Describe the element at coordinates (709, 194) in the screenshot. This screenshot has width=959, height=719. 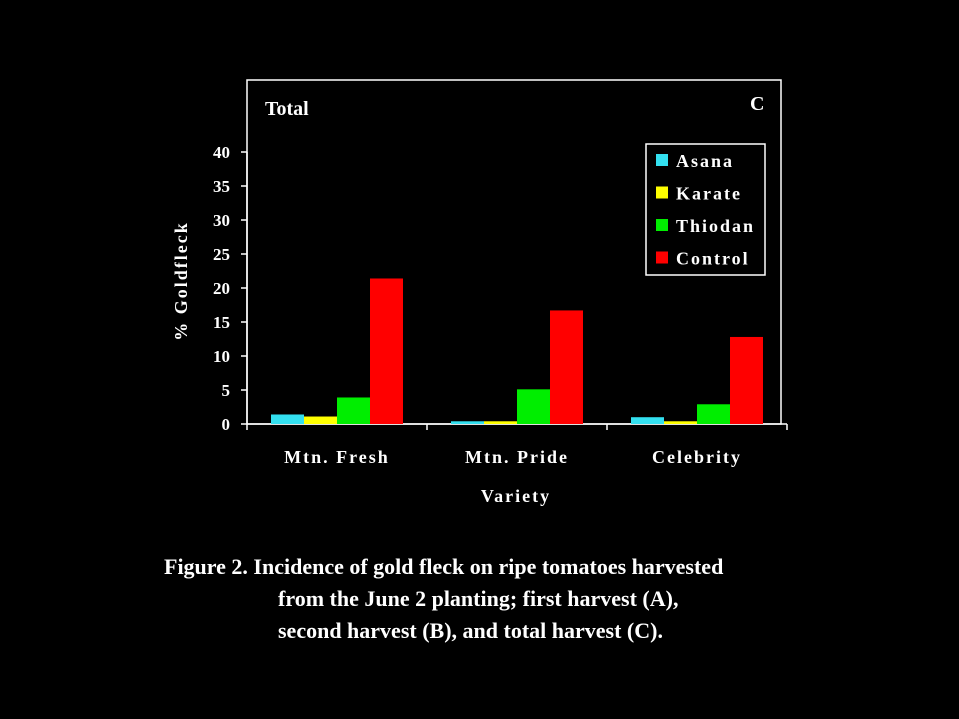
I see `legend-label: Karate` at that location.